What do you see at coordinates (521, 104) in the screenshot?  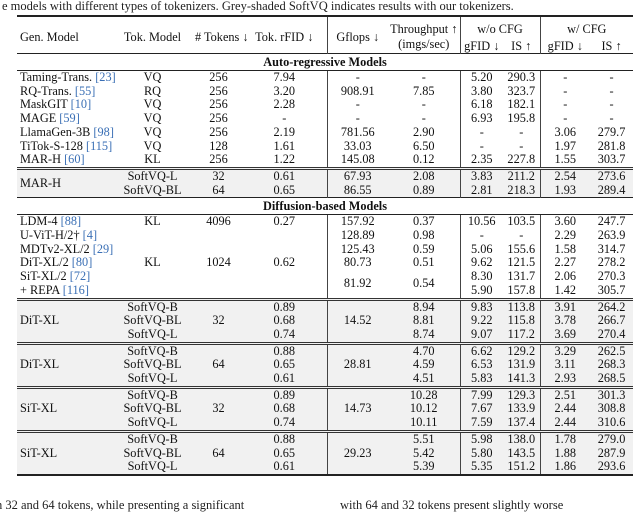 I see `wo-cfg-is-cell: 182.1` at bounding box center [521, 104].